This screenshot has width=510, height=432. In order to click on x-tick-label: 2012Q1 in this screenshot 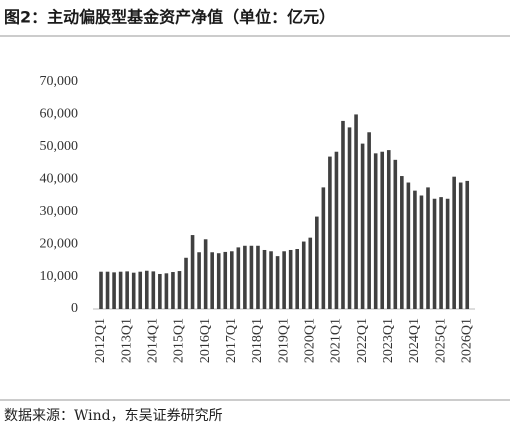, I will do `click(100, 340)`.